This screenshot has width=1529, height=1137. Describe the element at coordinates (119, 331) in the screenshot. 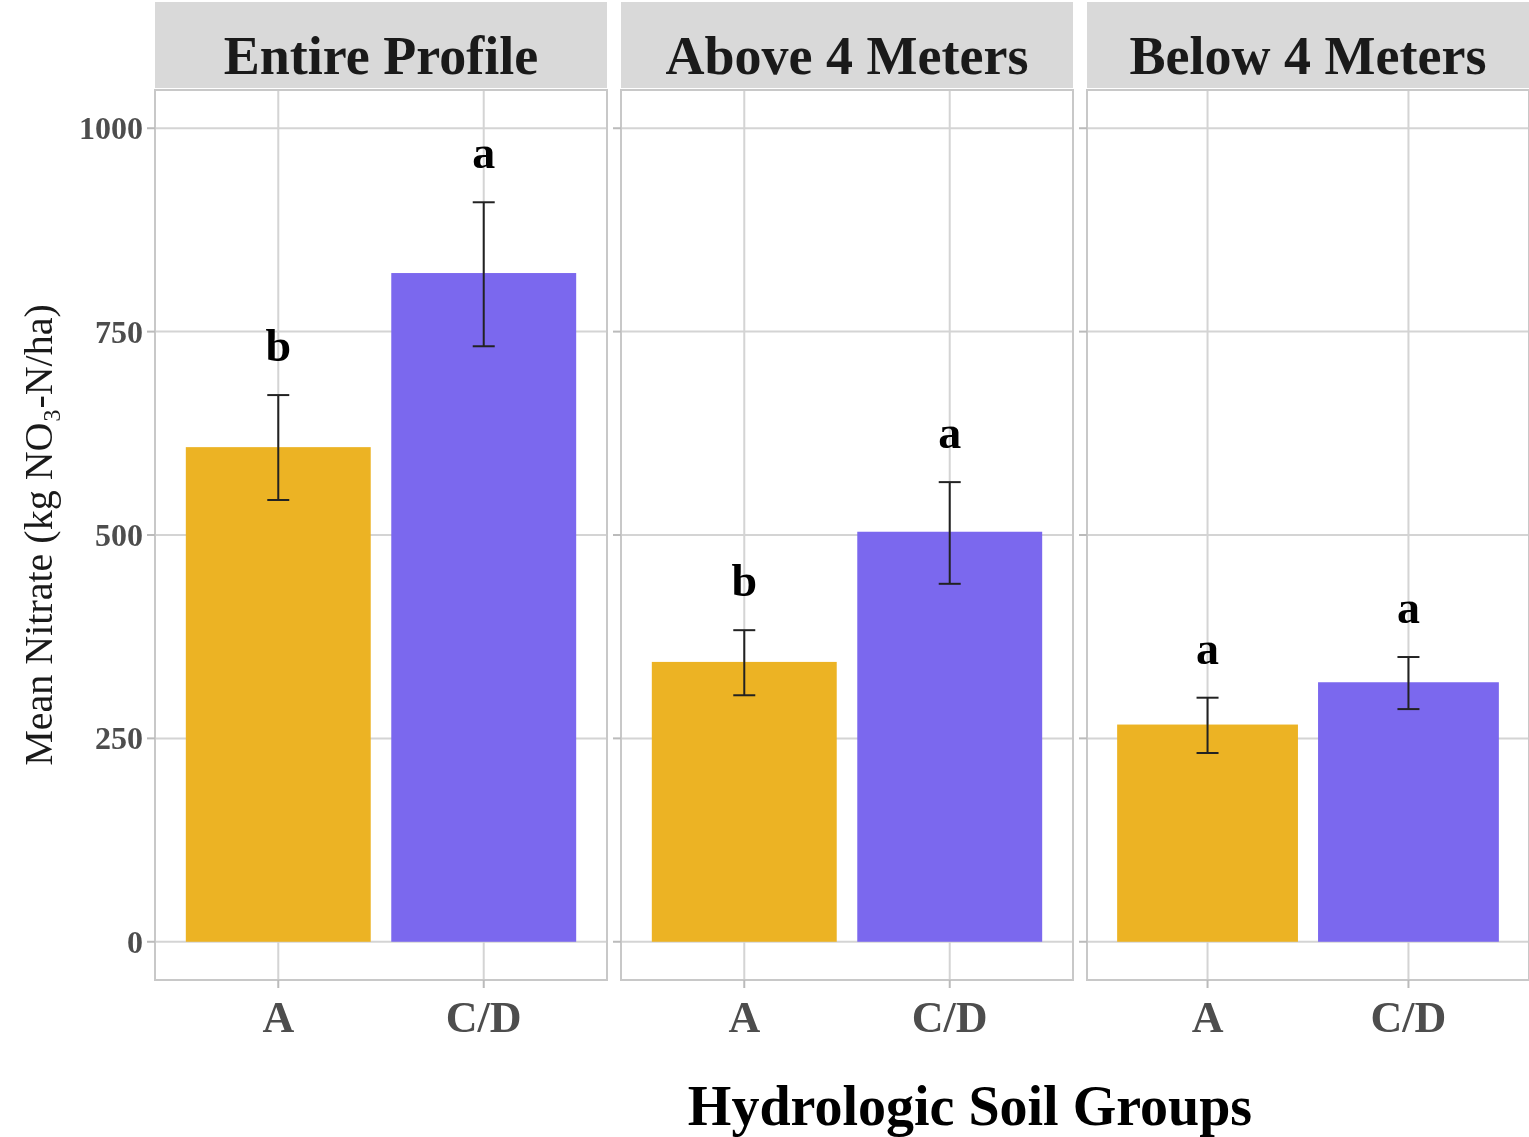

I see `y-tick-label: 750` at that location.